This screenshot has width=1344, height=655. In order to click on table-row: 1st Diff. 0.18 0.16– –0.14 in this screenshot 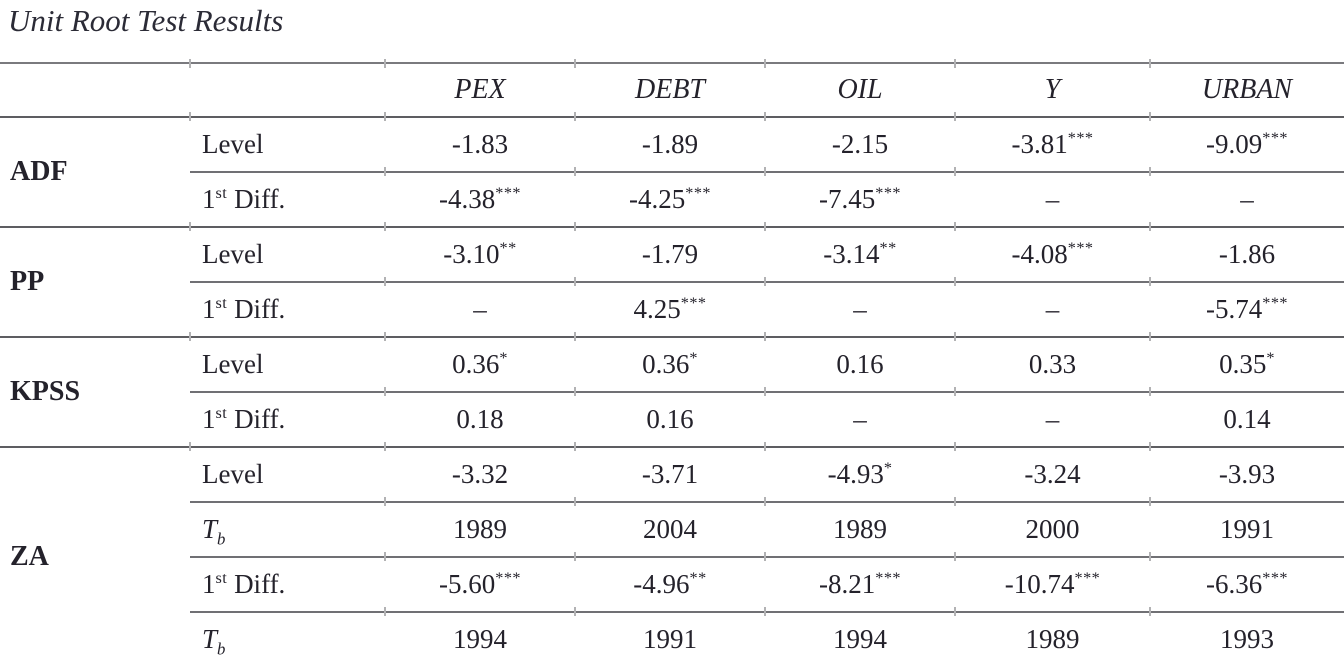, I will do `click(672, 420)`.